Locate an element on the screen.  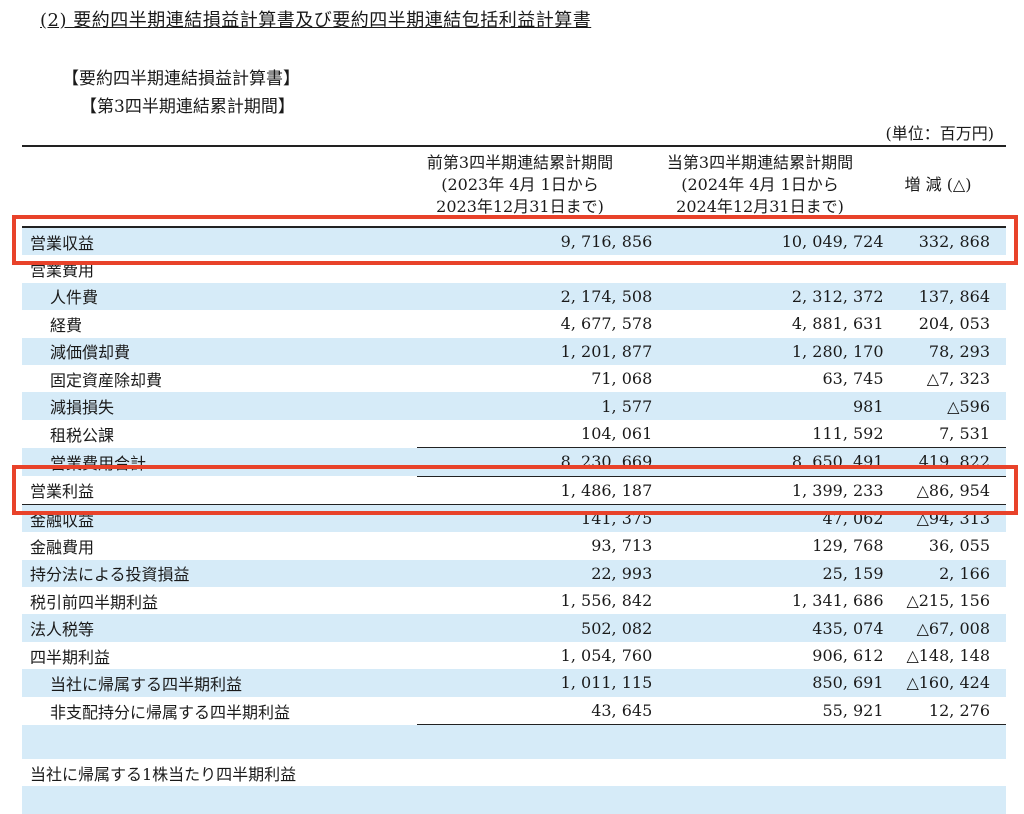
unit-label: (単位：百万円) is located at coordinates (940, 133).